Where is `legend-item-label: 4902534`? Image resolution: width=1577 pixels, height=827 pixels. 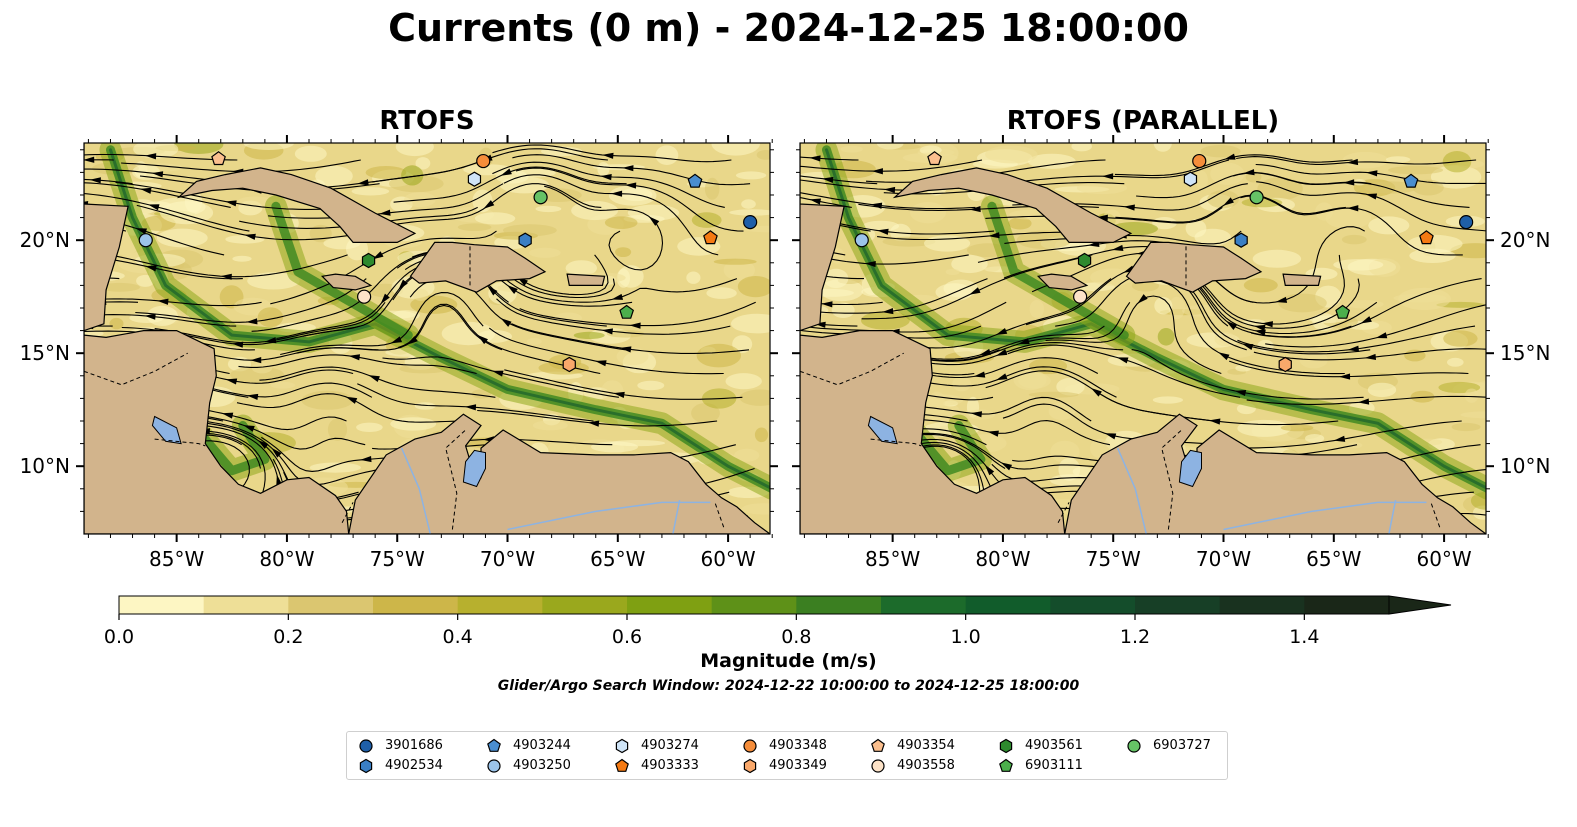 legend-item-label: 4902534 is located at coordinates (414, 765).